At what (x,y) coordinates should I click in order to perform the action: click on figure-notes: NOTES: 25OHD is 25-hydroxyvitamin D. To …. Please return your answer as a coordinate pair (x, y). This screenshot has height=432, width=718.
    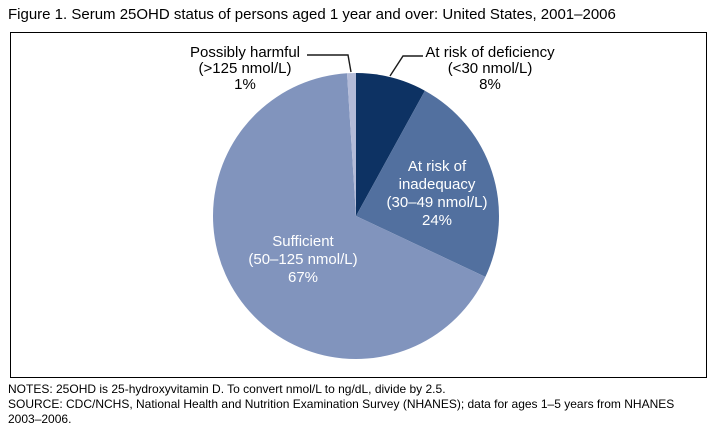
    Looking at the image, I should click on (359, 404).